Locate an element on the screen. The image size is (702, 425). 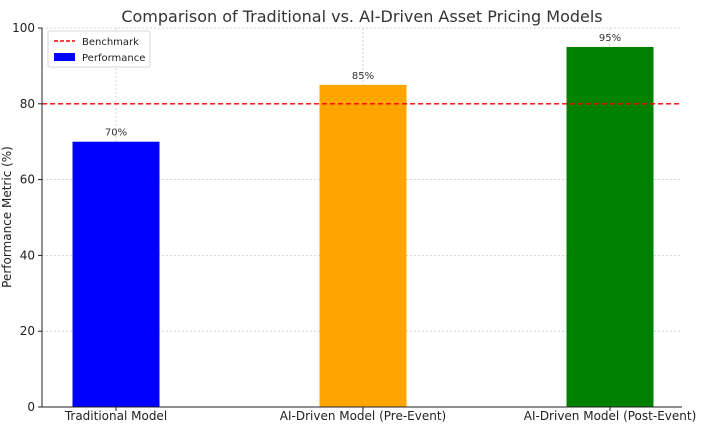
y-tick-label: 20 is located at coordinates (27, 331).